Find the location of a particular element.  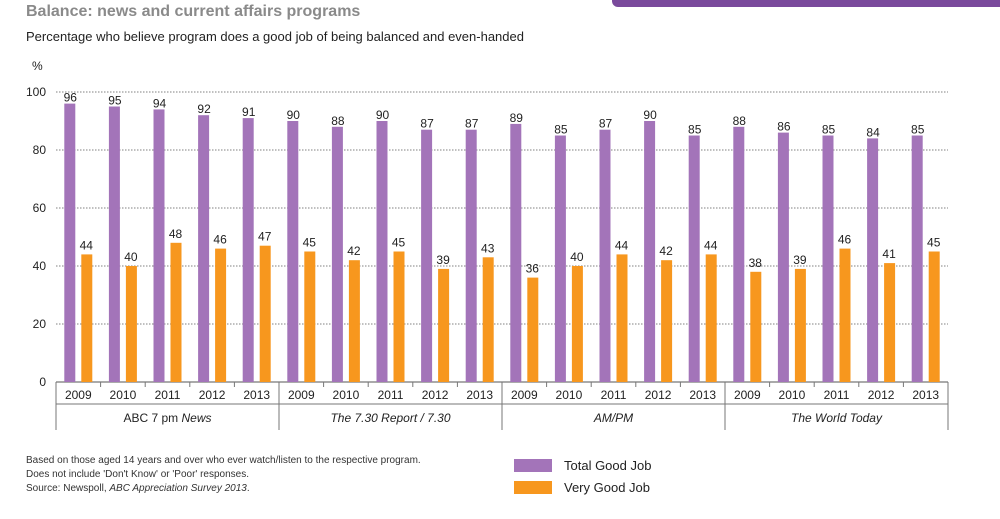

legend-item-very: Very Good Job is located at coordinates (582, 487).